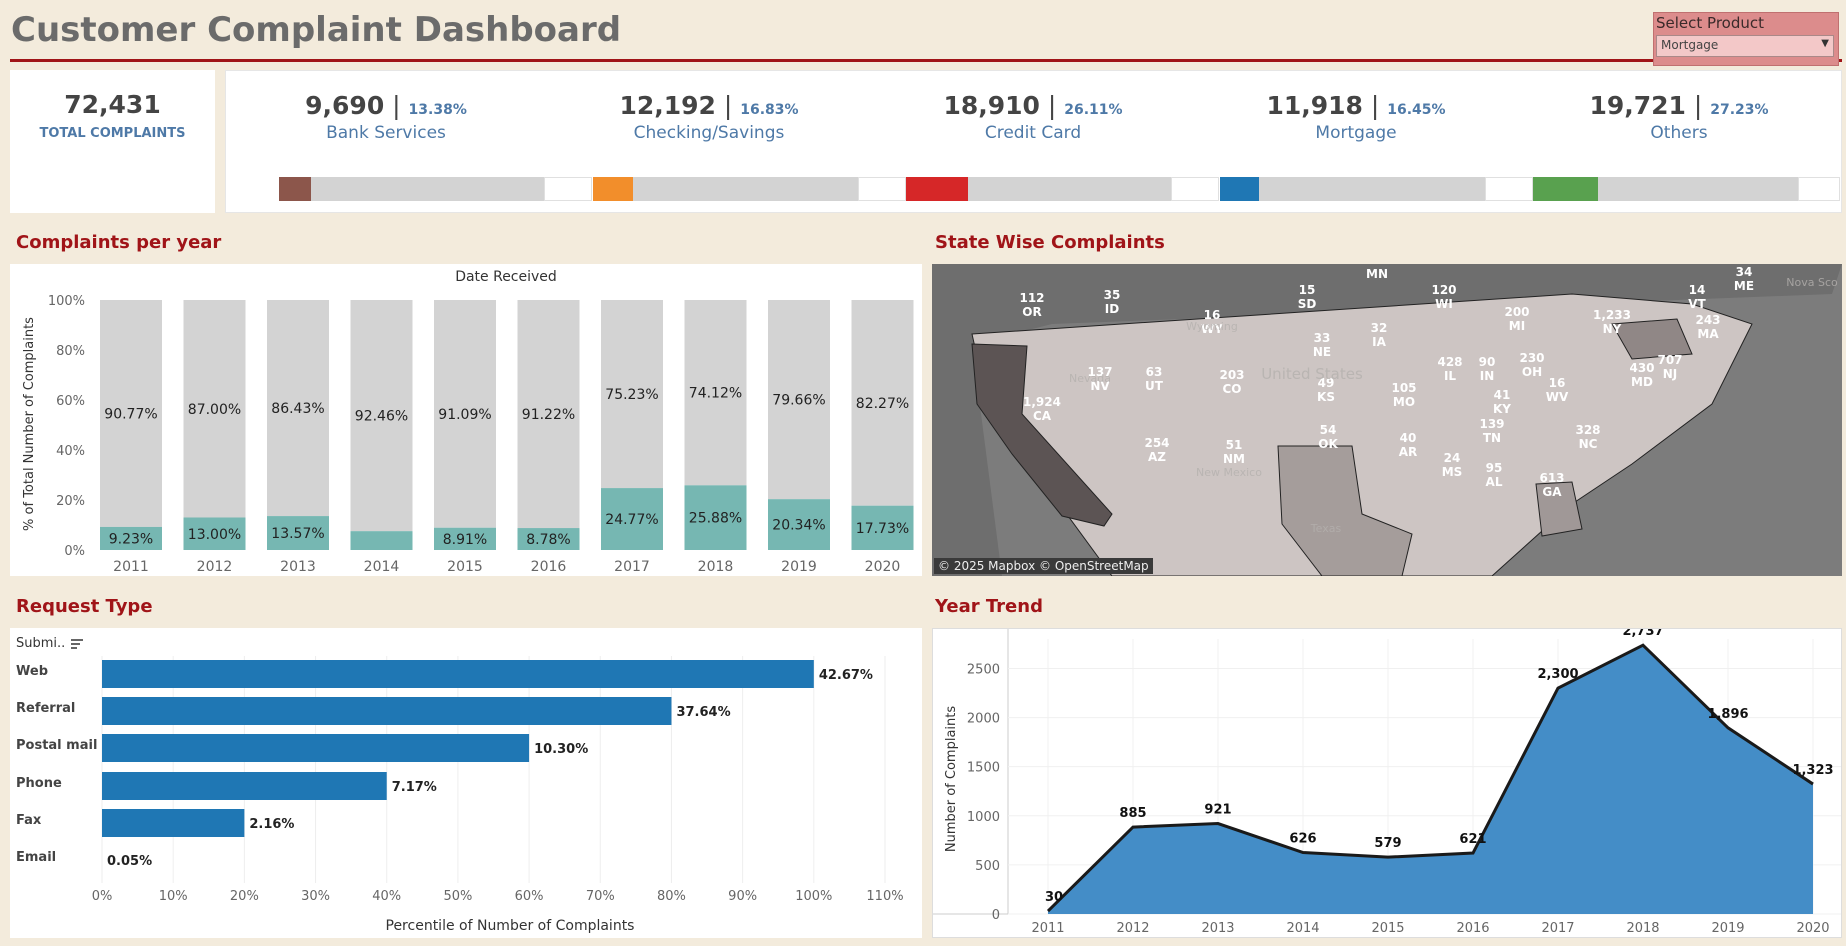 This screenshot has height=946, width=1846. Describe the element at coordinates (1356, 133) in the screenshot. I see `kpi-label: Mortgage` at that location.